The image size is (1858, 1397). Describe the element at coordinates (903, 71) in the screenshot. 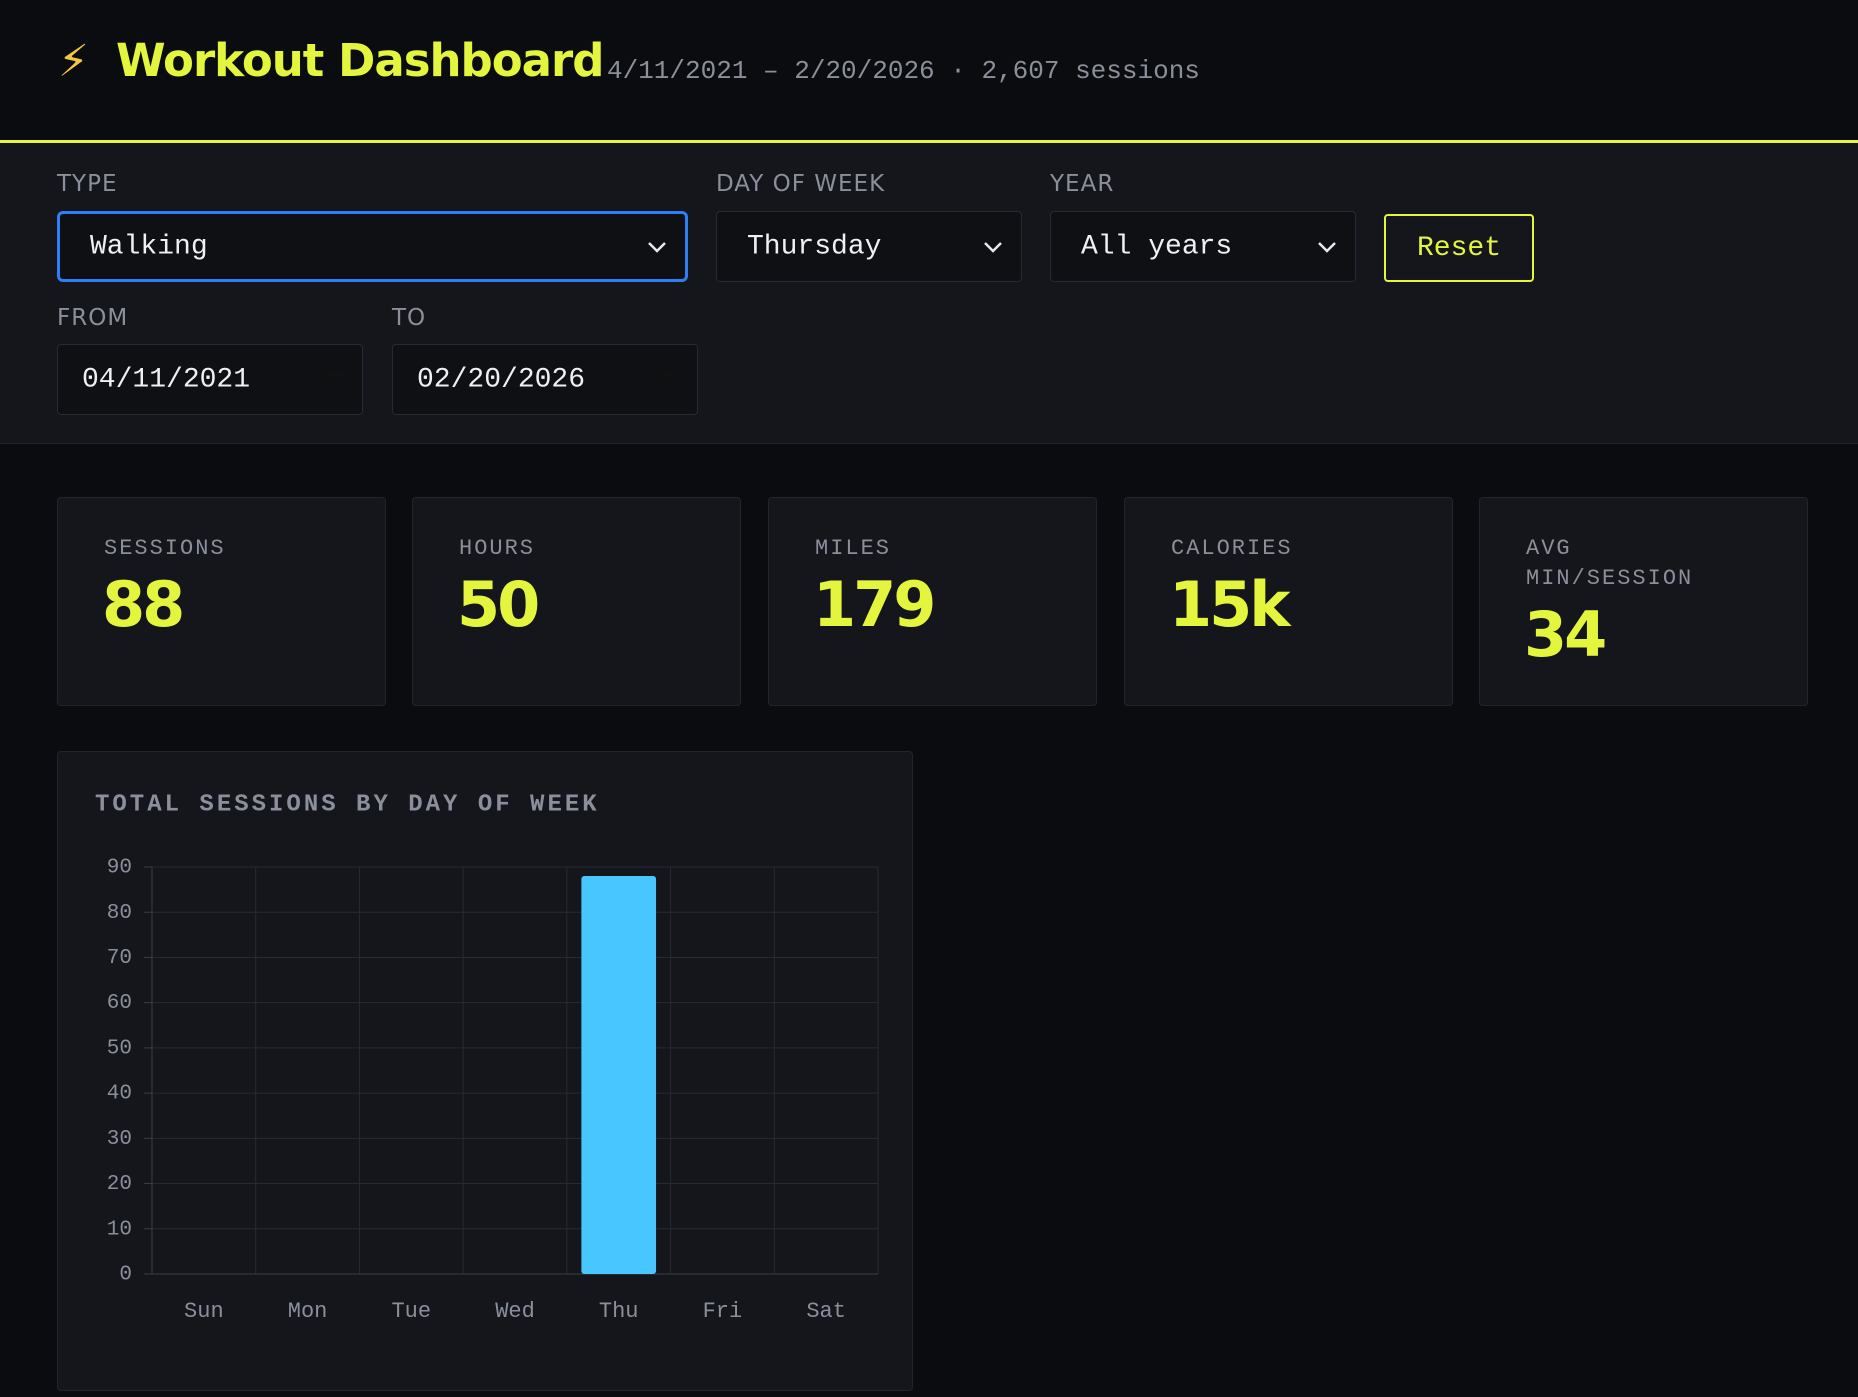

I see `header-subtitle: 4/11/2021 – 2/20/2026 · 2,607 sessions` at that location.